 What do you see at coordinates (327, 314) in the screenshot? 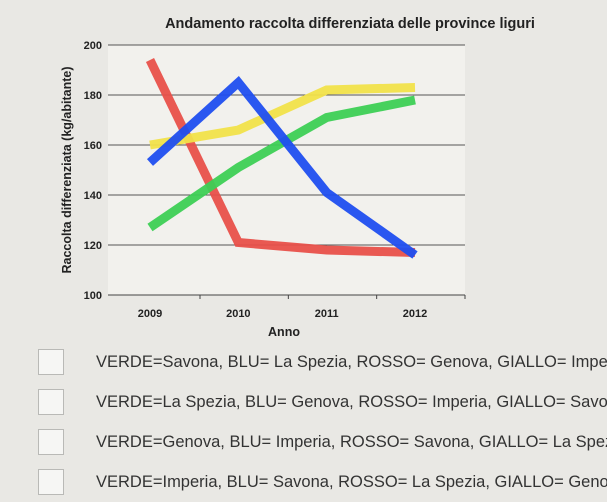
I see `x-tick-label: 2011` at bounding box center [327, 314].